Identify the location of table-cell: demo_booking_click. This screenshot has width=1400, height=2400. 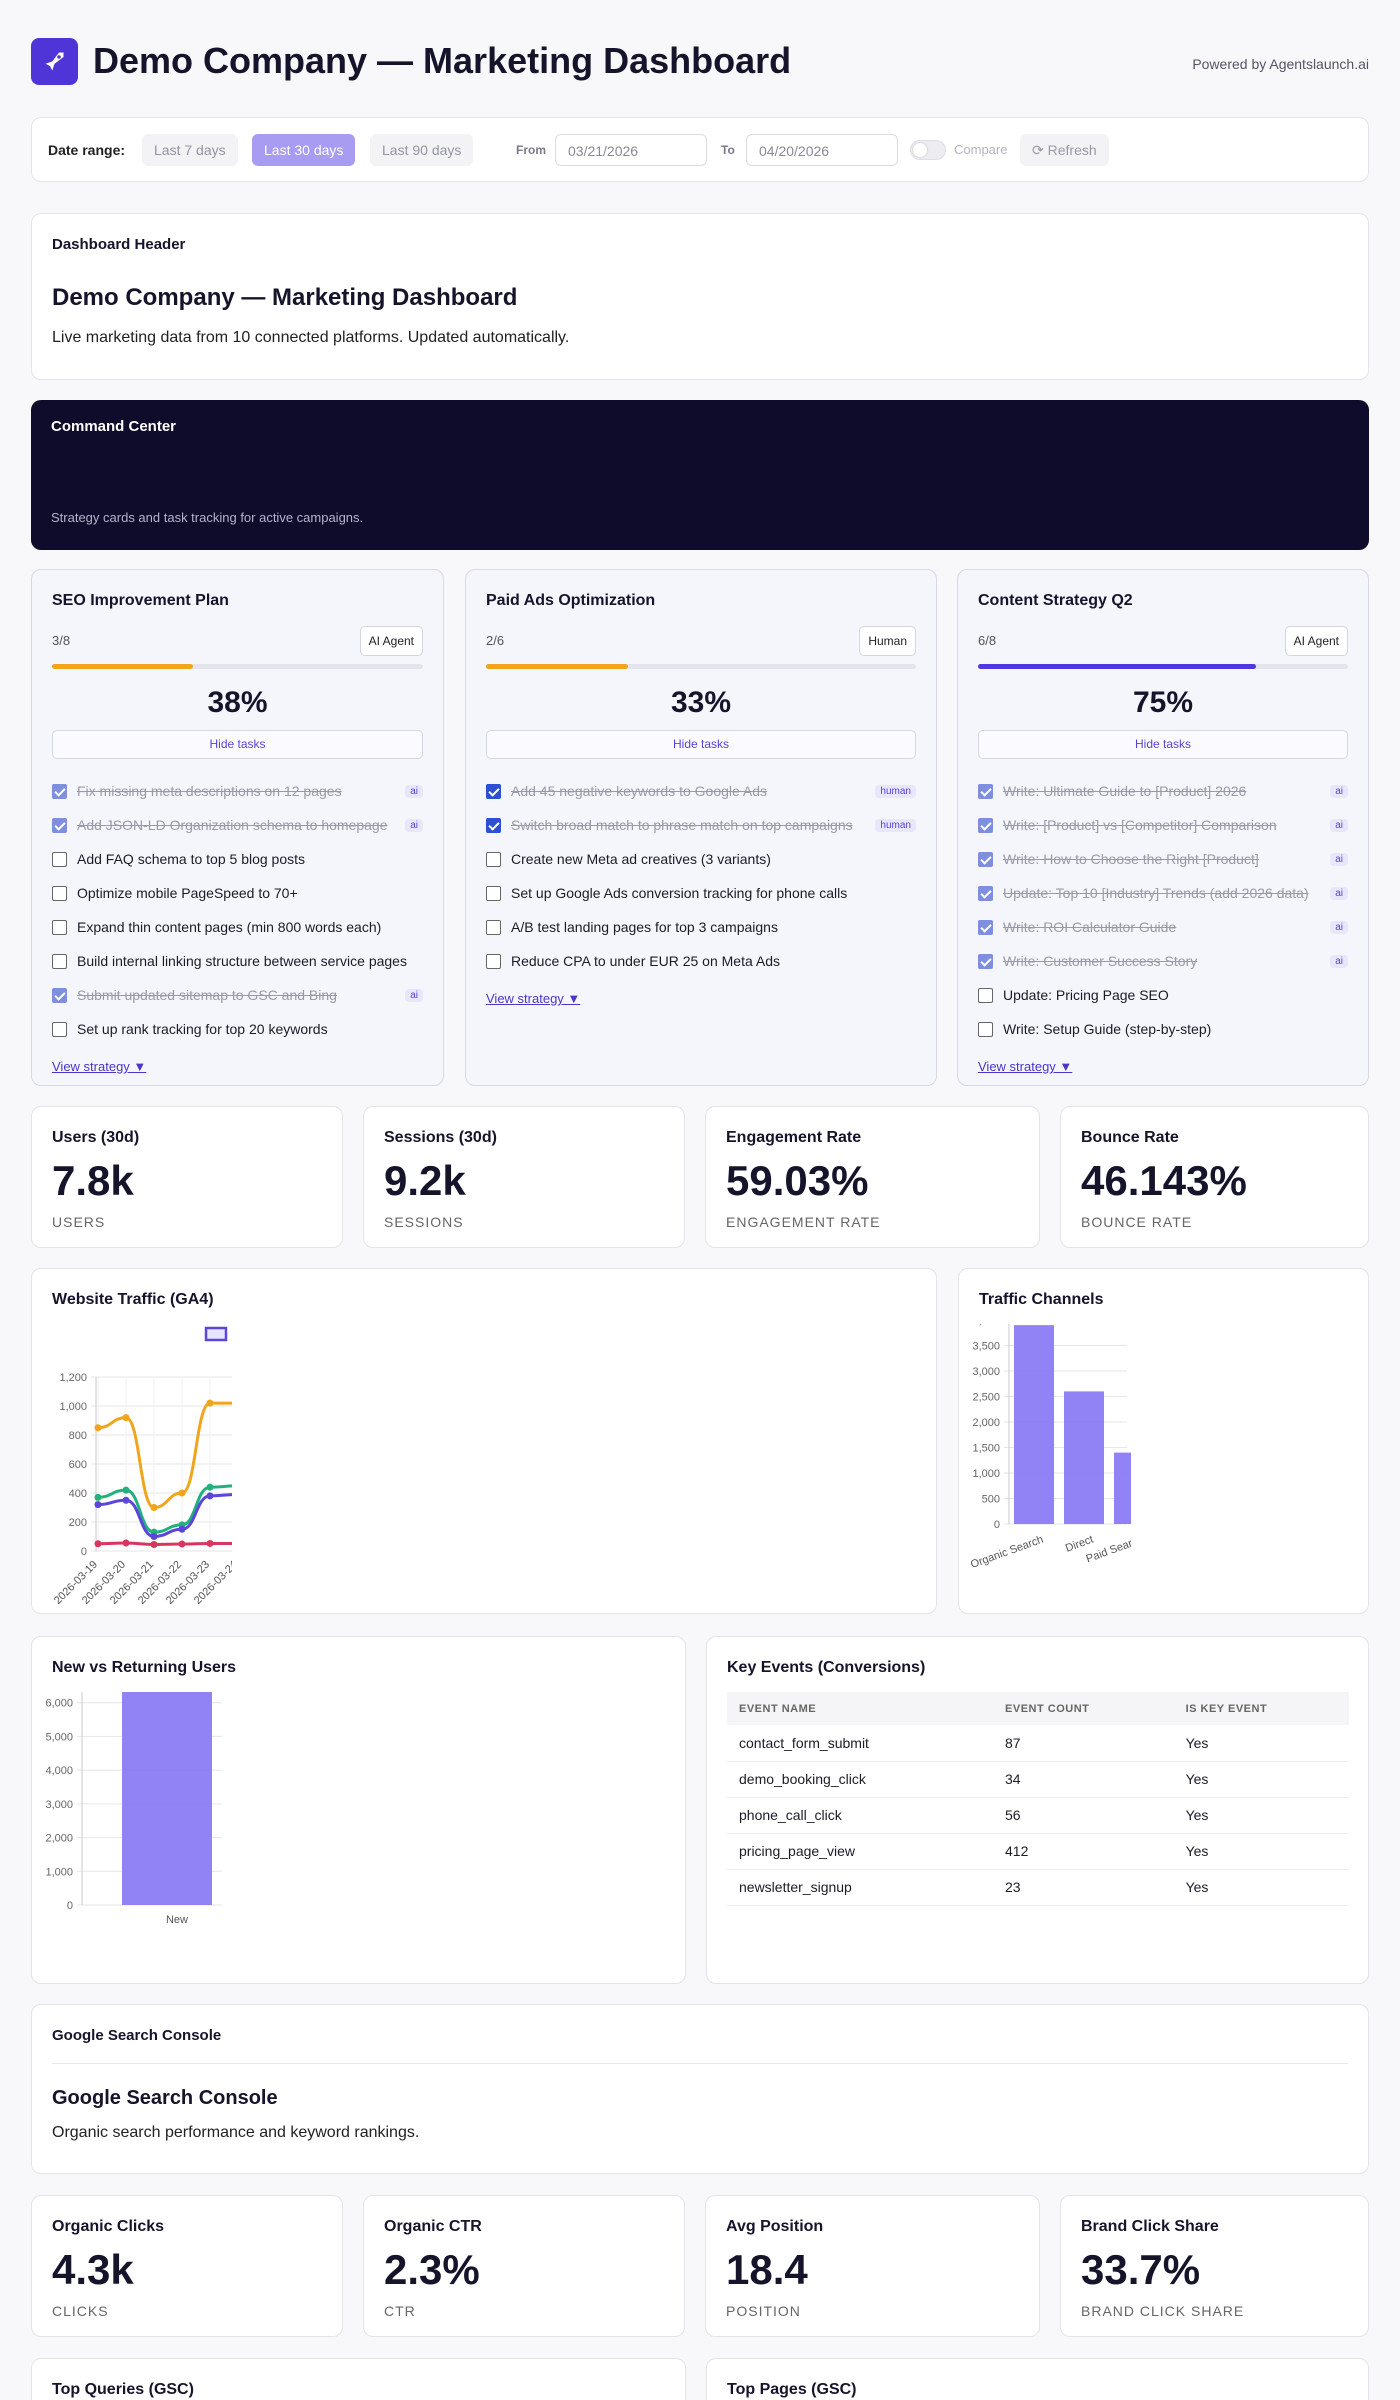
(860, 1779).